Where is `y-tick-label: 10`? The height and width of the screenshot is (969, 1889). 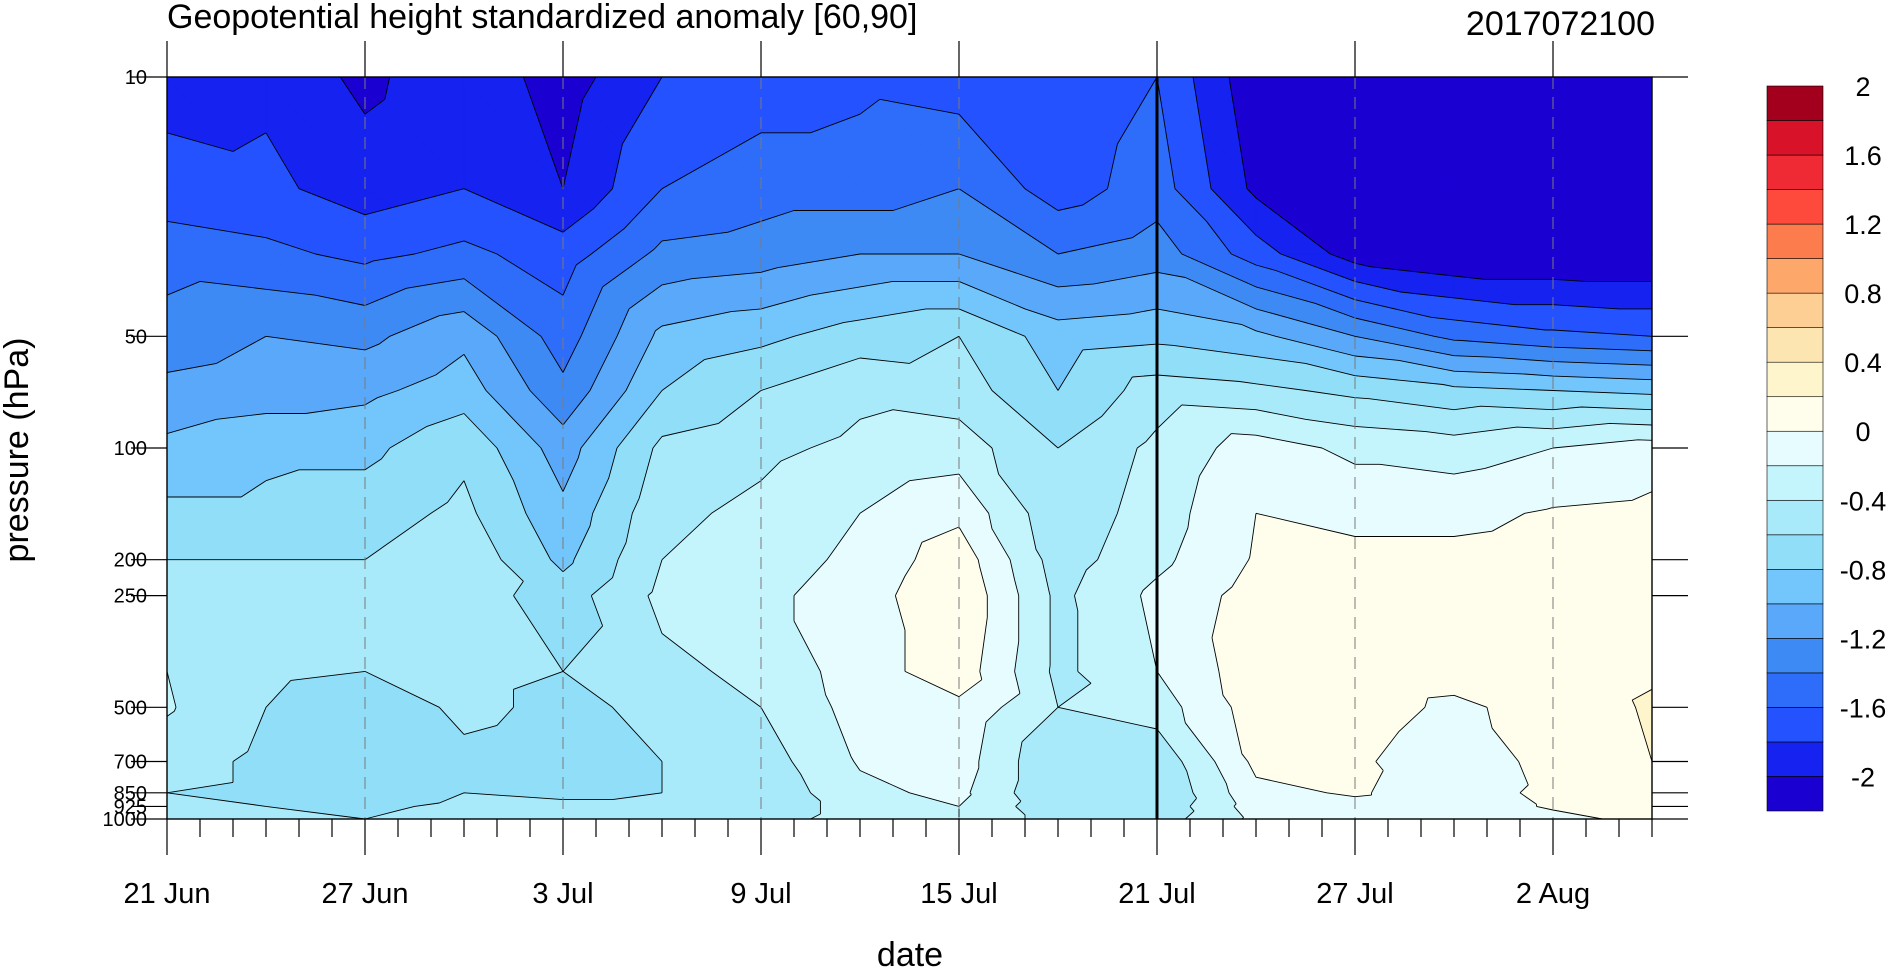
y-tick-label: 10 is located at coordinates (136, 78).